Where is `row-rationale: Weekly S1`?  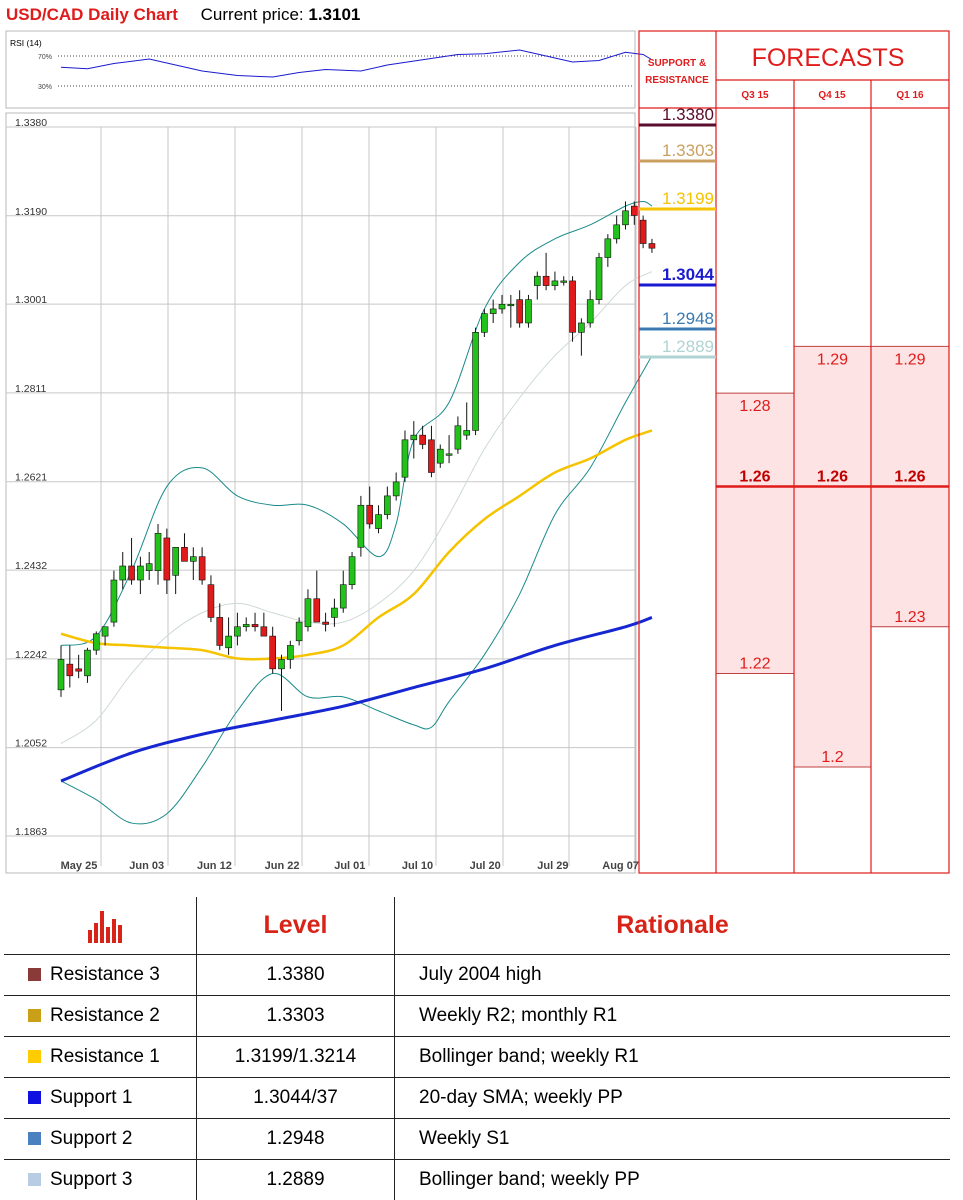 row-rationale: Weekly S1 is located at coordinates (673, 1139).